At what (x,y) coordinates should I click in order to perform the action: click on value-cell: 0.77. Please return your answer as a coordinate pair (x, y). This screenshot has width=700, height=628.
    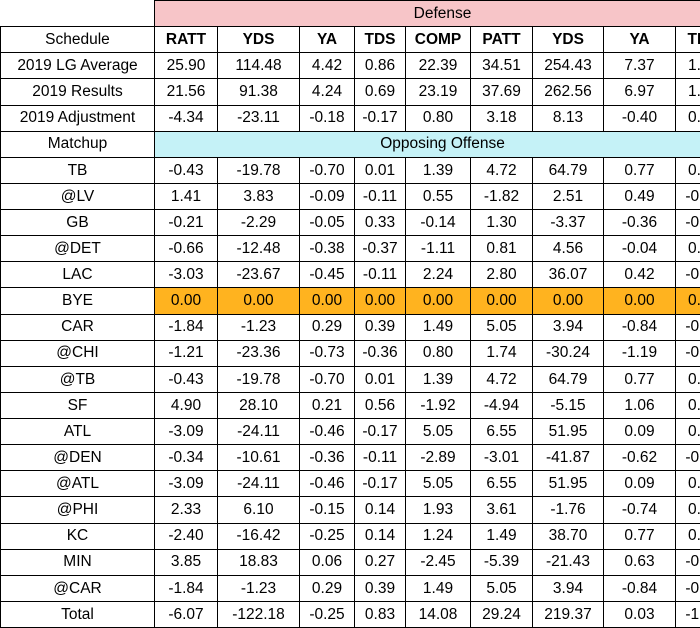
    Looking at the image, I should click on (639, 536).